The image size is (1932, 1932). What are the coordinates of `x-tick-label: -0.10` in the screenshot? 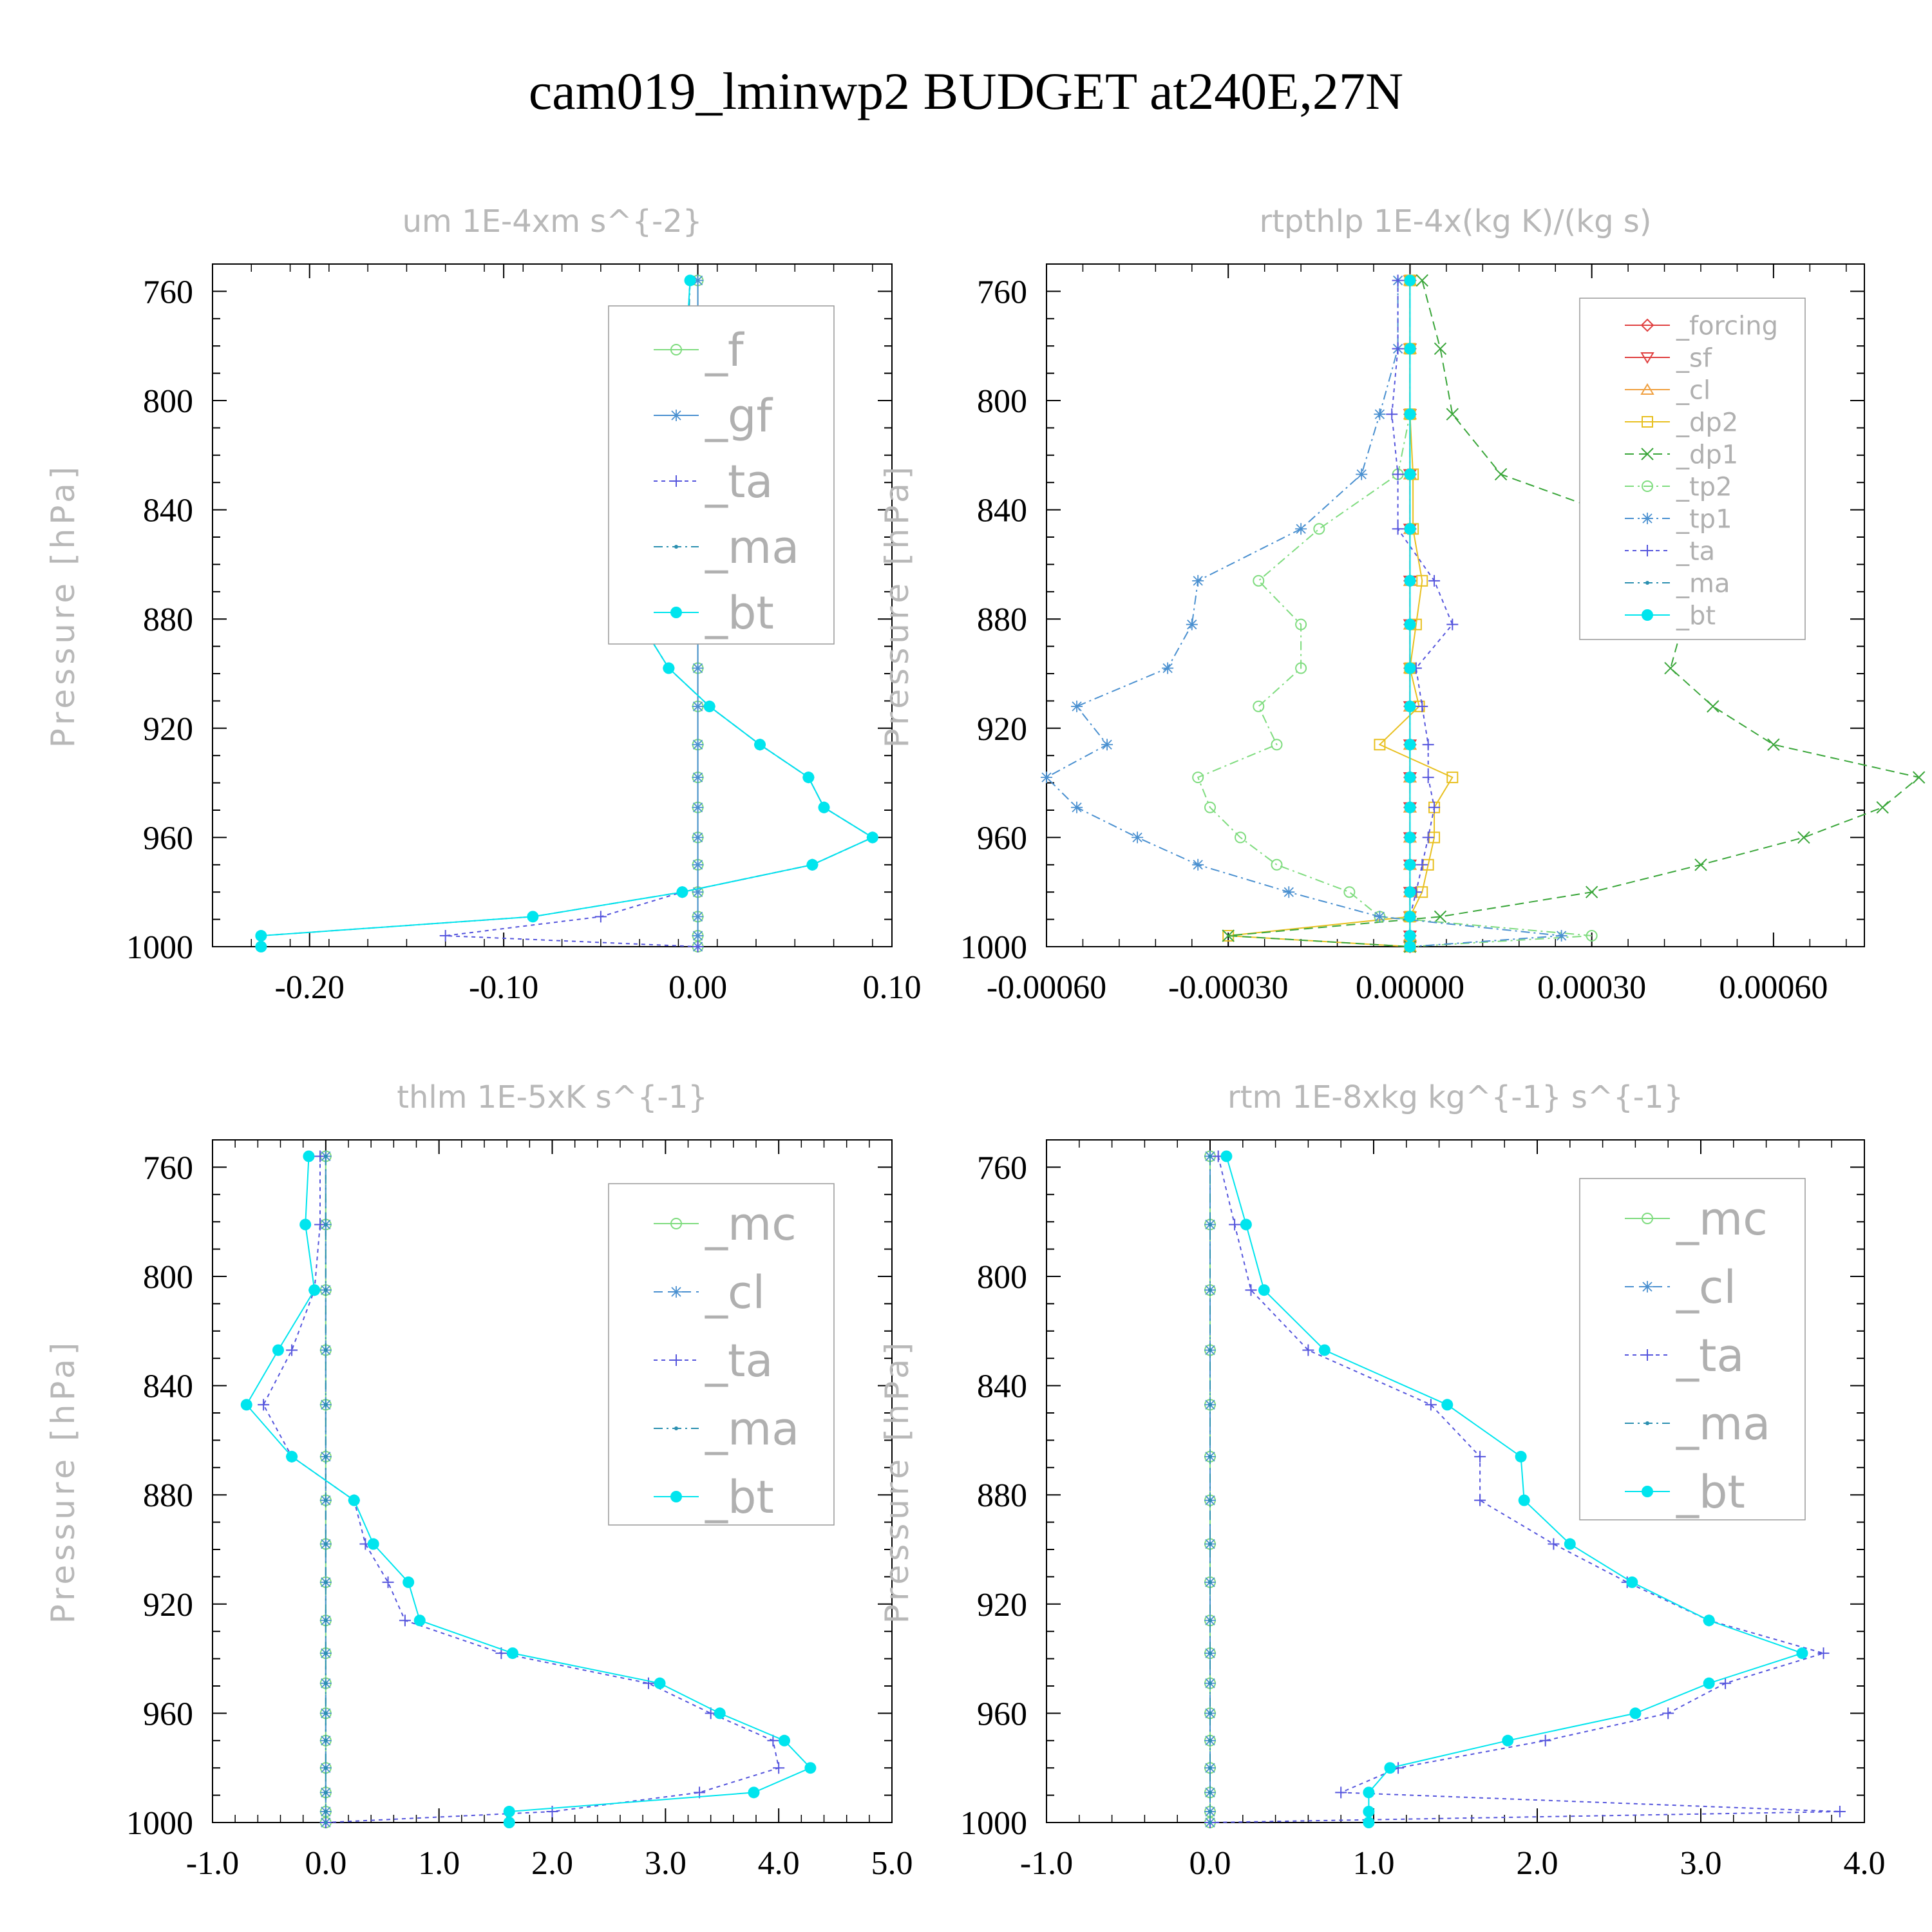 It's located at (503, 987).